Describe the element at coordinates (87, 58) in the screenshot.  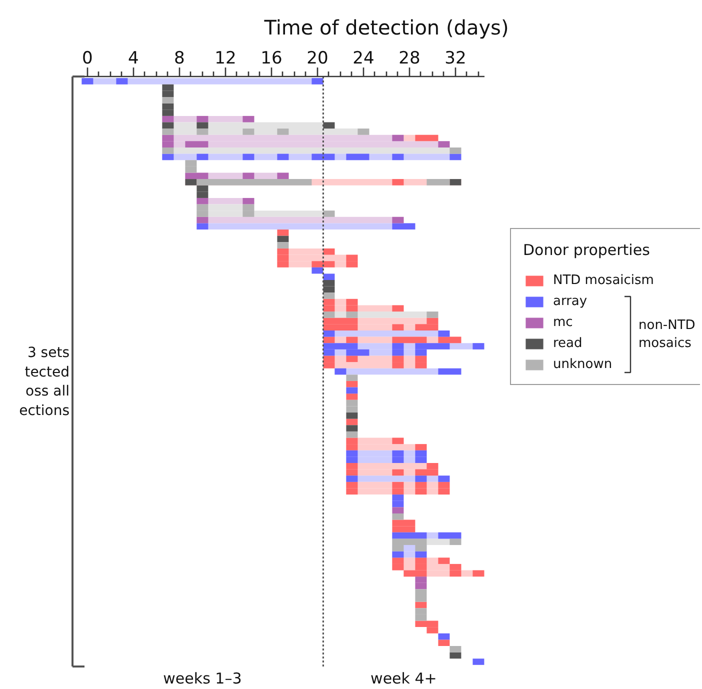
I see `x-tick-label: 0` at that location.